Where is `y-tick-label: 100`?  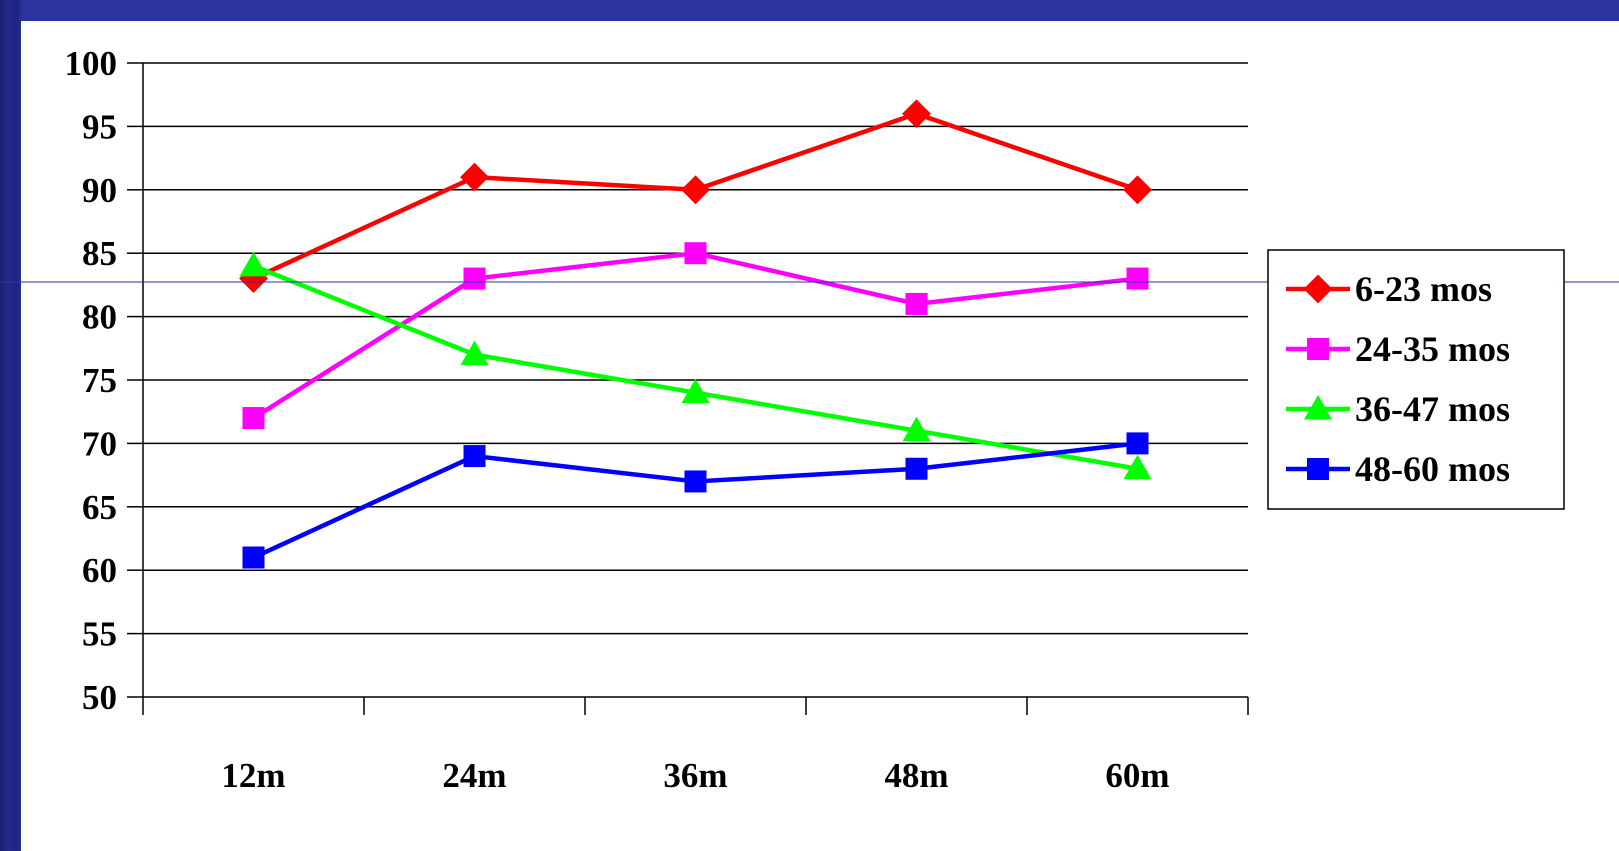
y-tick-label: 100 is located at coordinates (91, 63).